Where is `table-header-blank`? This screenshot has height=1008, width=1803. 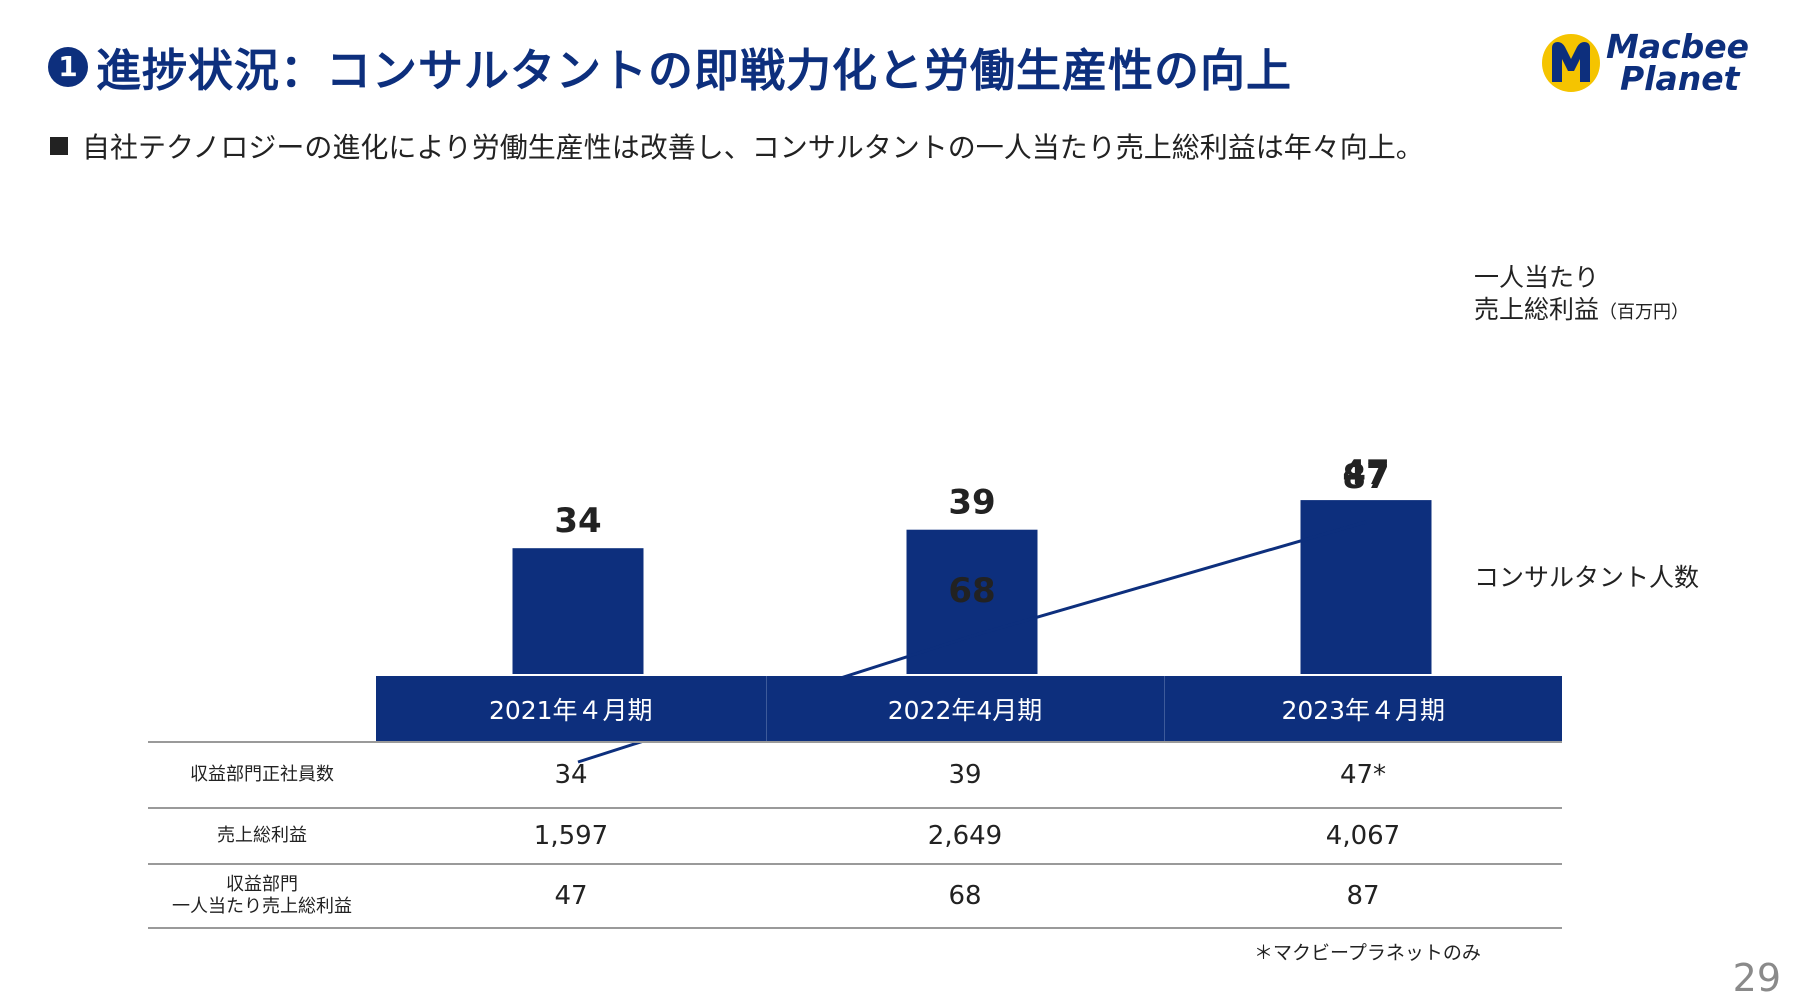
table-header-blank is located at coordinates (262, 709).